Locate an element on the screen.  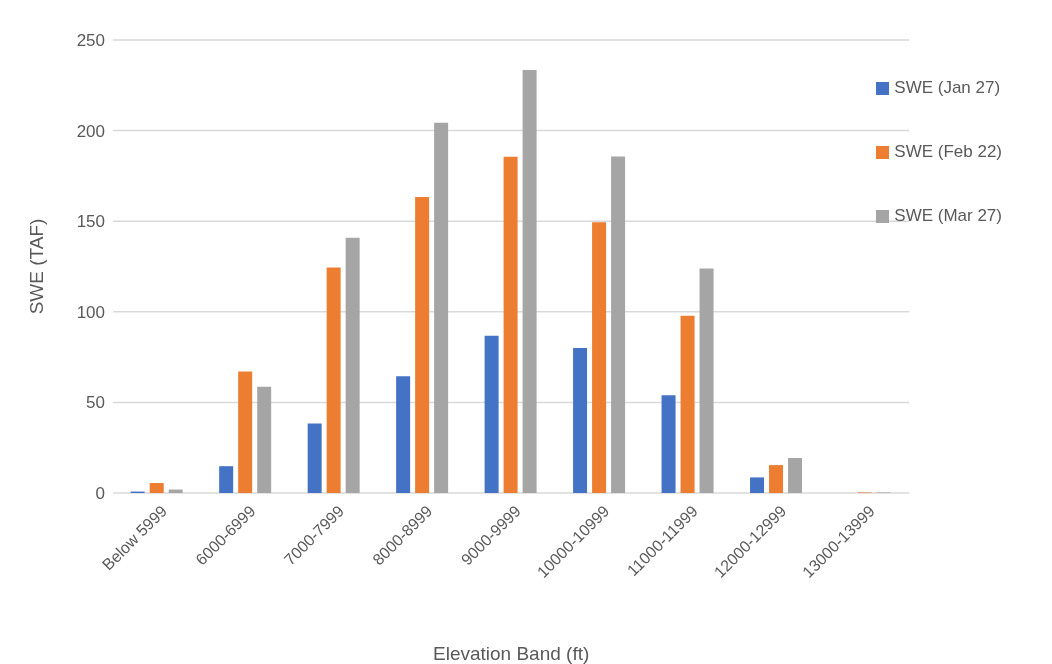
y-tick-label: 100 is located at coordinates (90, 312).